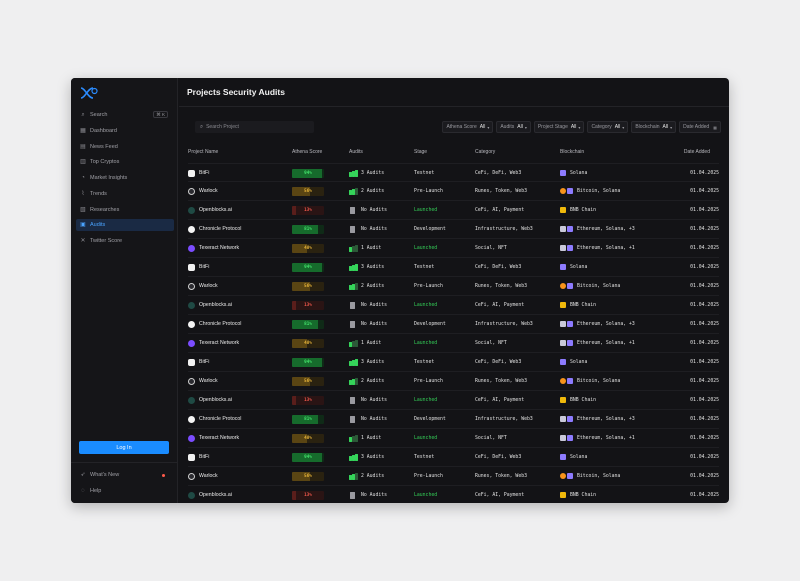 This screenshot has height=581, width=800. Describe the element at coordinates (454, 106) in the screenshot. I see `header-divider` at that location.